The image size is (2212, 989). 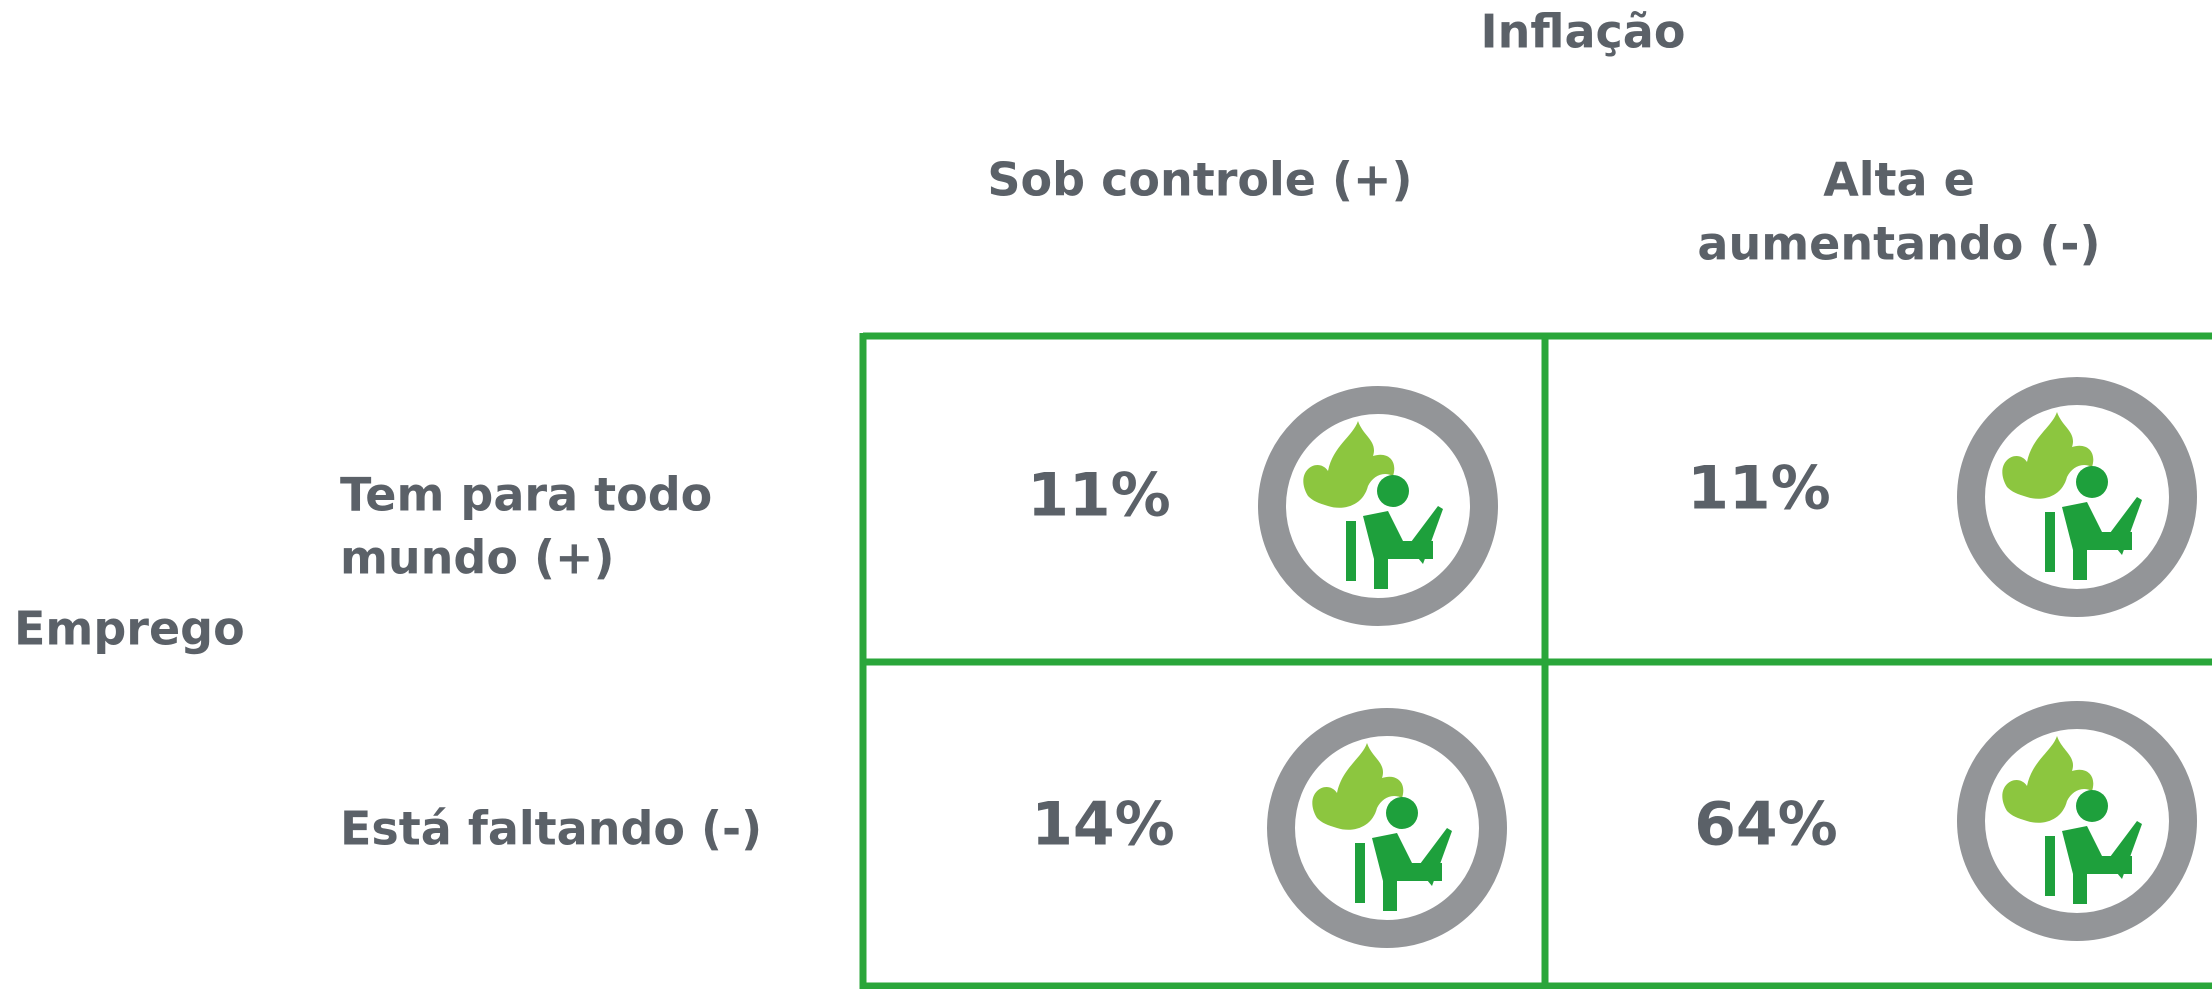 What do you see at coordinates (129, 629) in the screenshot?
I see `row-group-title: Emprego` at bounding box center [129, 629].